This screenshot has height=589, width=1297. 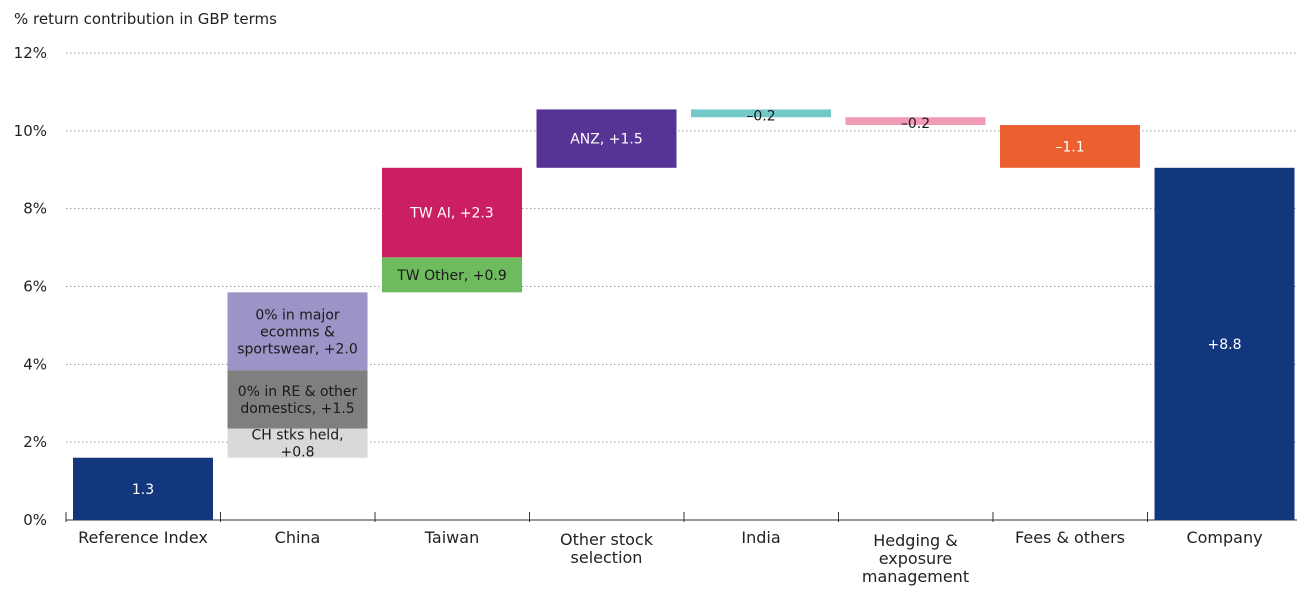 I want to click on x-category-label: Taiwan, so click(x=451, y=537).